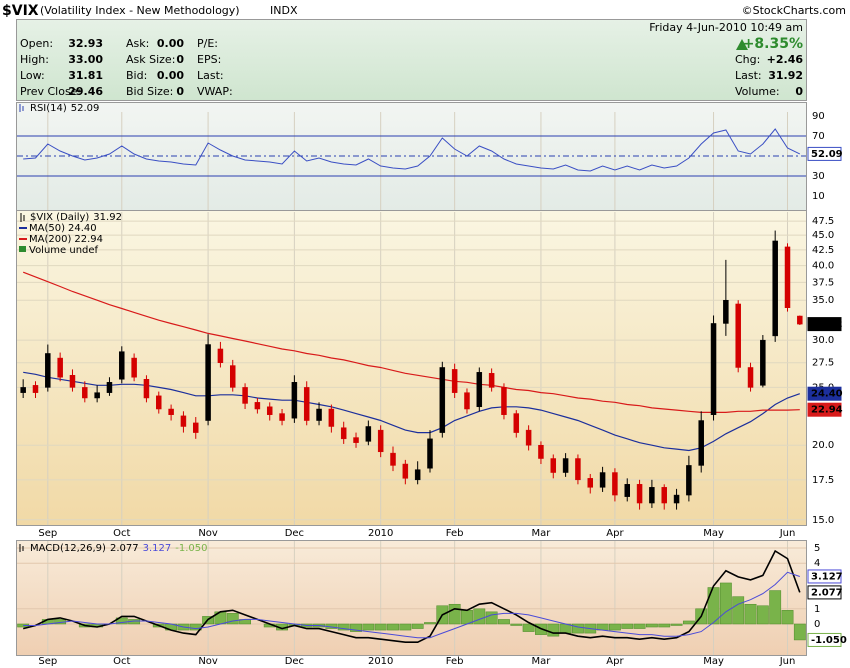 This screenshot has width=850, height=668. What do you see at coordinates (50, 239) in the screenshot?
I see `legend-name: MA(200)` at bounding box center [50, 239].